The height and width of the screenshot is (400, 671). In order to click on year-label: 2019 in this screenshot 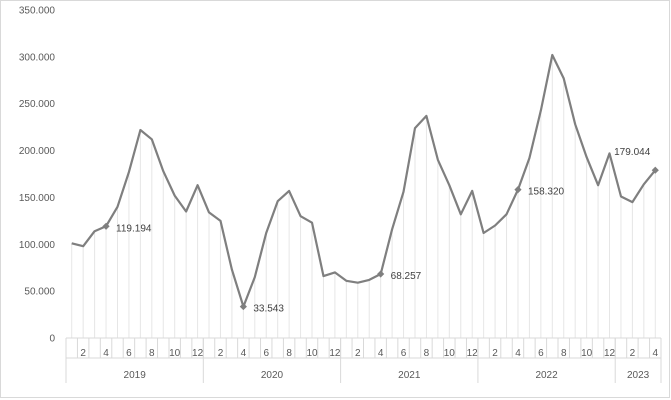, I will do `click(135, 375)`.